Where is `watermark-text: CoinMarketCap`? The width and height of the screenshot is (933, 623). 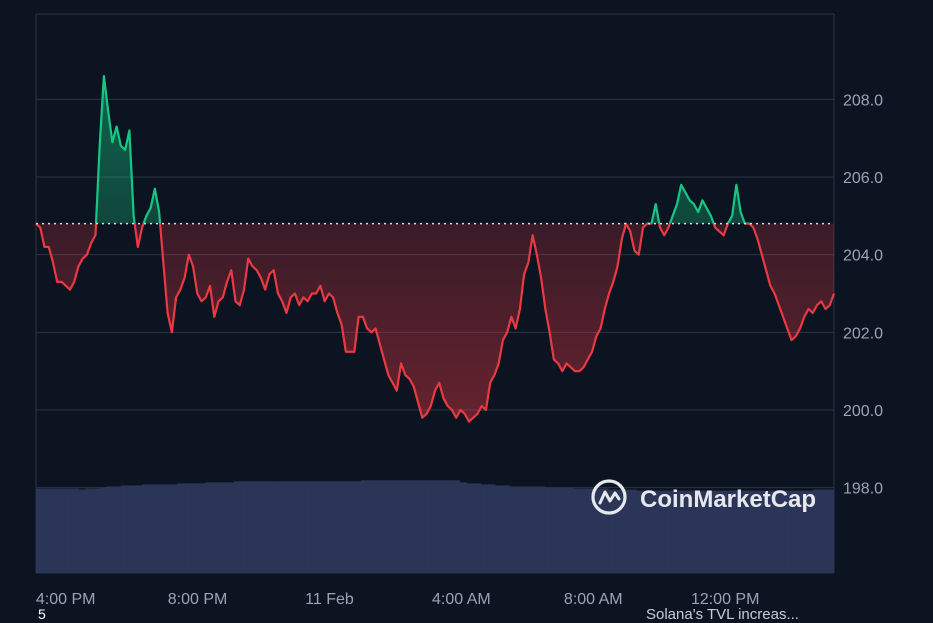 watermark-text: CoinMarketCap is located at coordinates (728, 499).